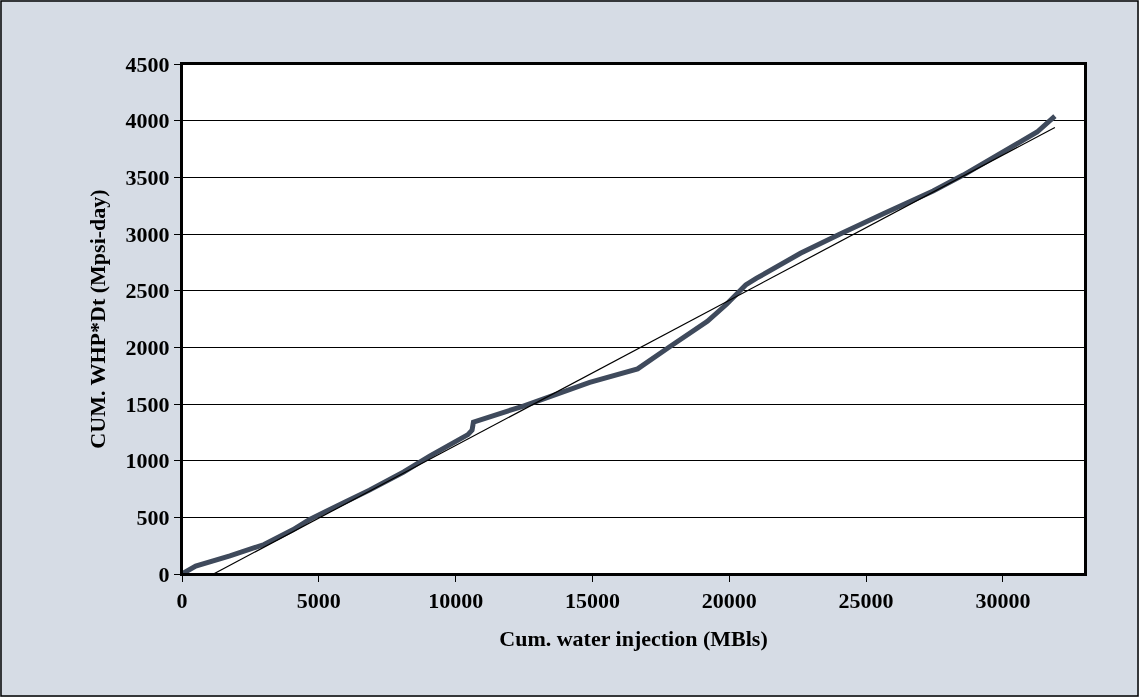 This screenshot has height=697, width=1139. Describe the element at coordinates (147, 234) in the screenshot. I see `y-tick-label: 3000` at that location.